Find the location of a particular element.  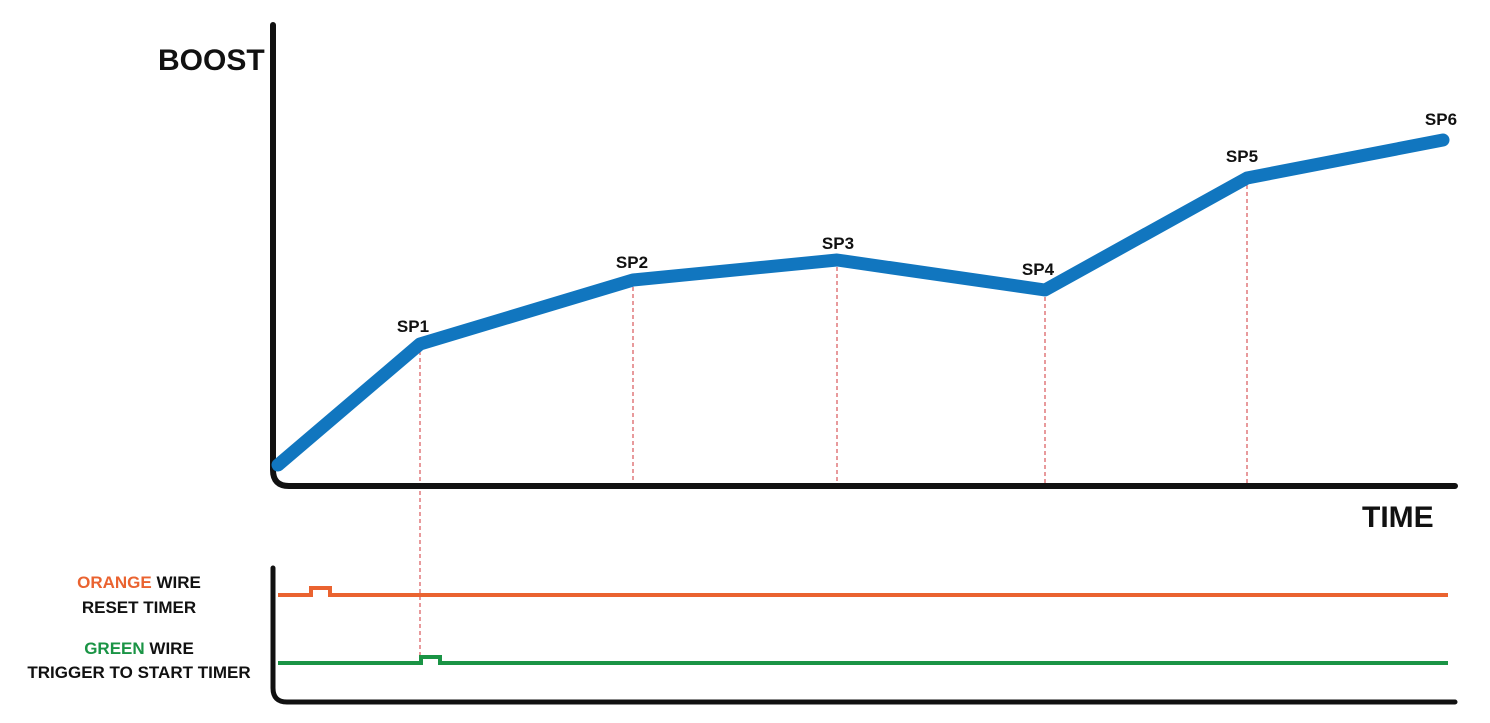

wire-label: ORANGE WIRE is located at coordinates (139, 582).